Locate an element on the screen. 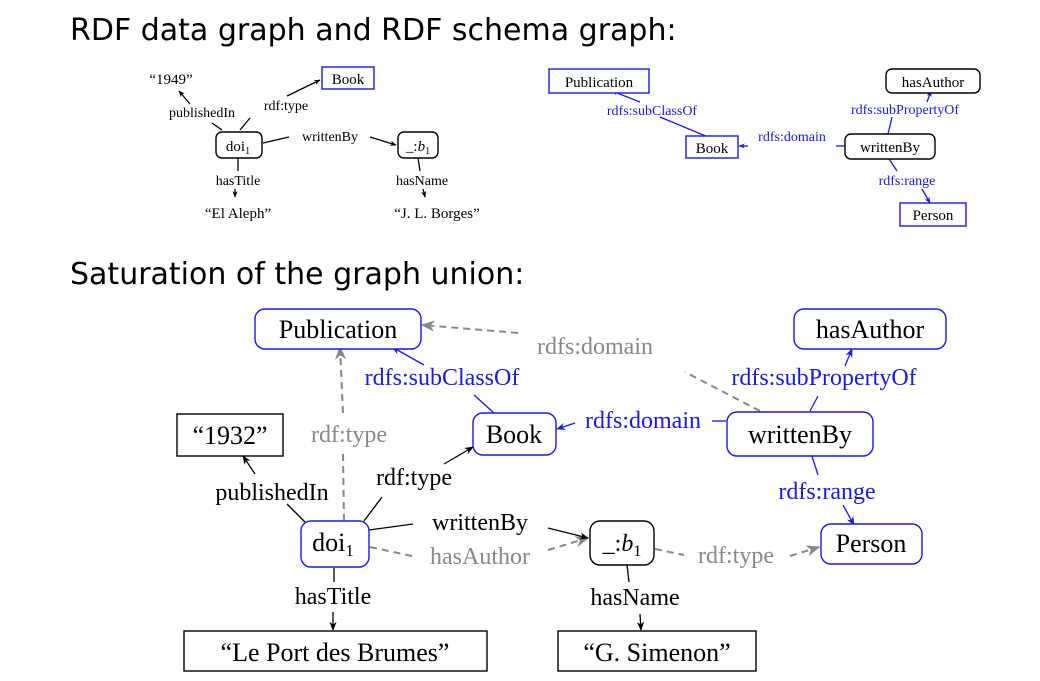 This screenshot has height=681, width=1040. sat-node-blank-box is located at coordinates (622, 543).